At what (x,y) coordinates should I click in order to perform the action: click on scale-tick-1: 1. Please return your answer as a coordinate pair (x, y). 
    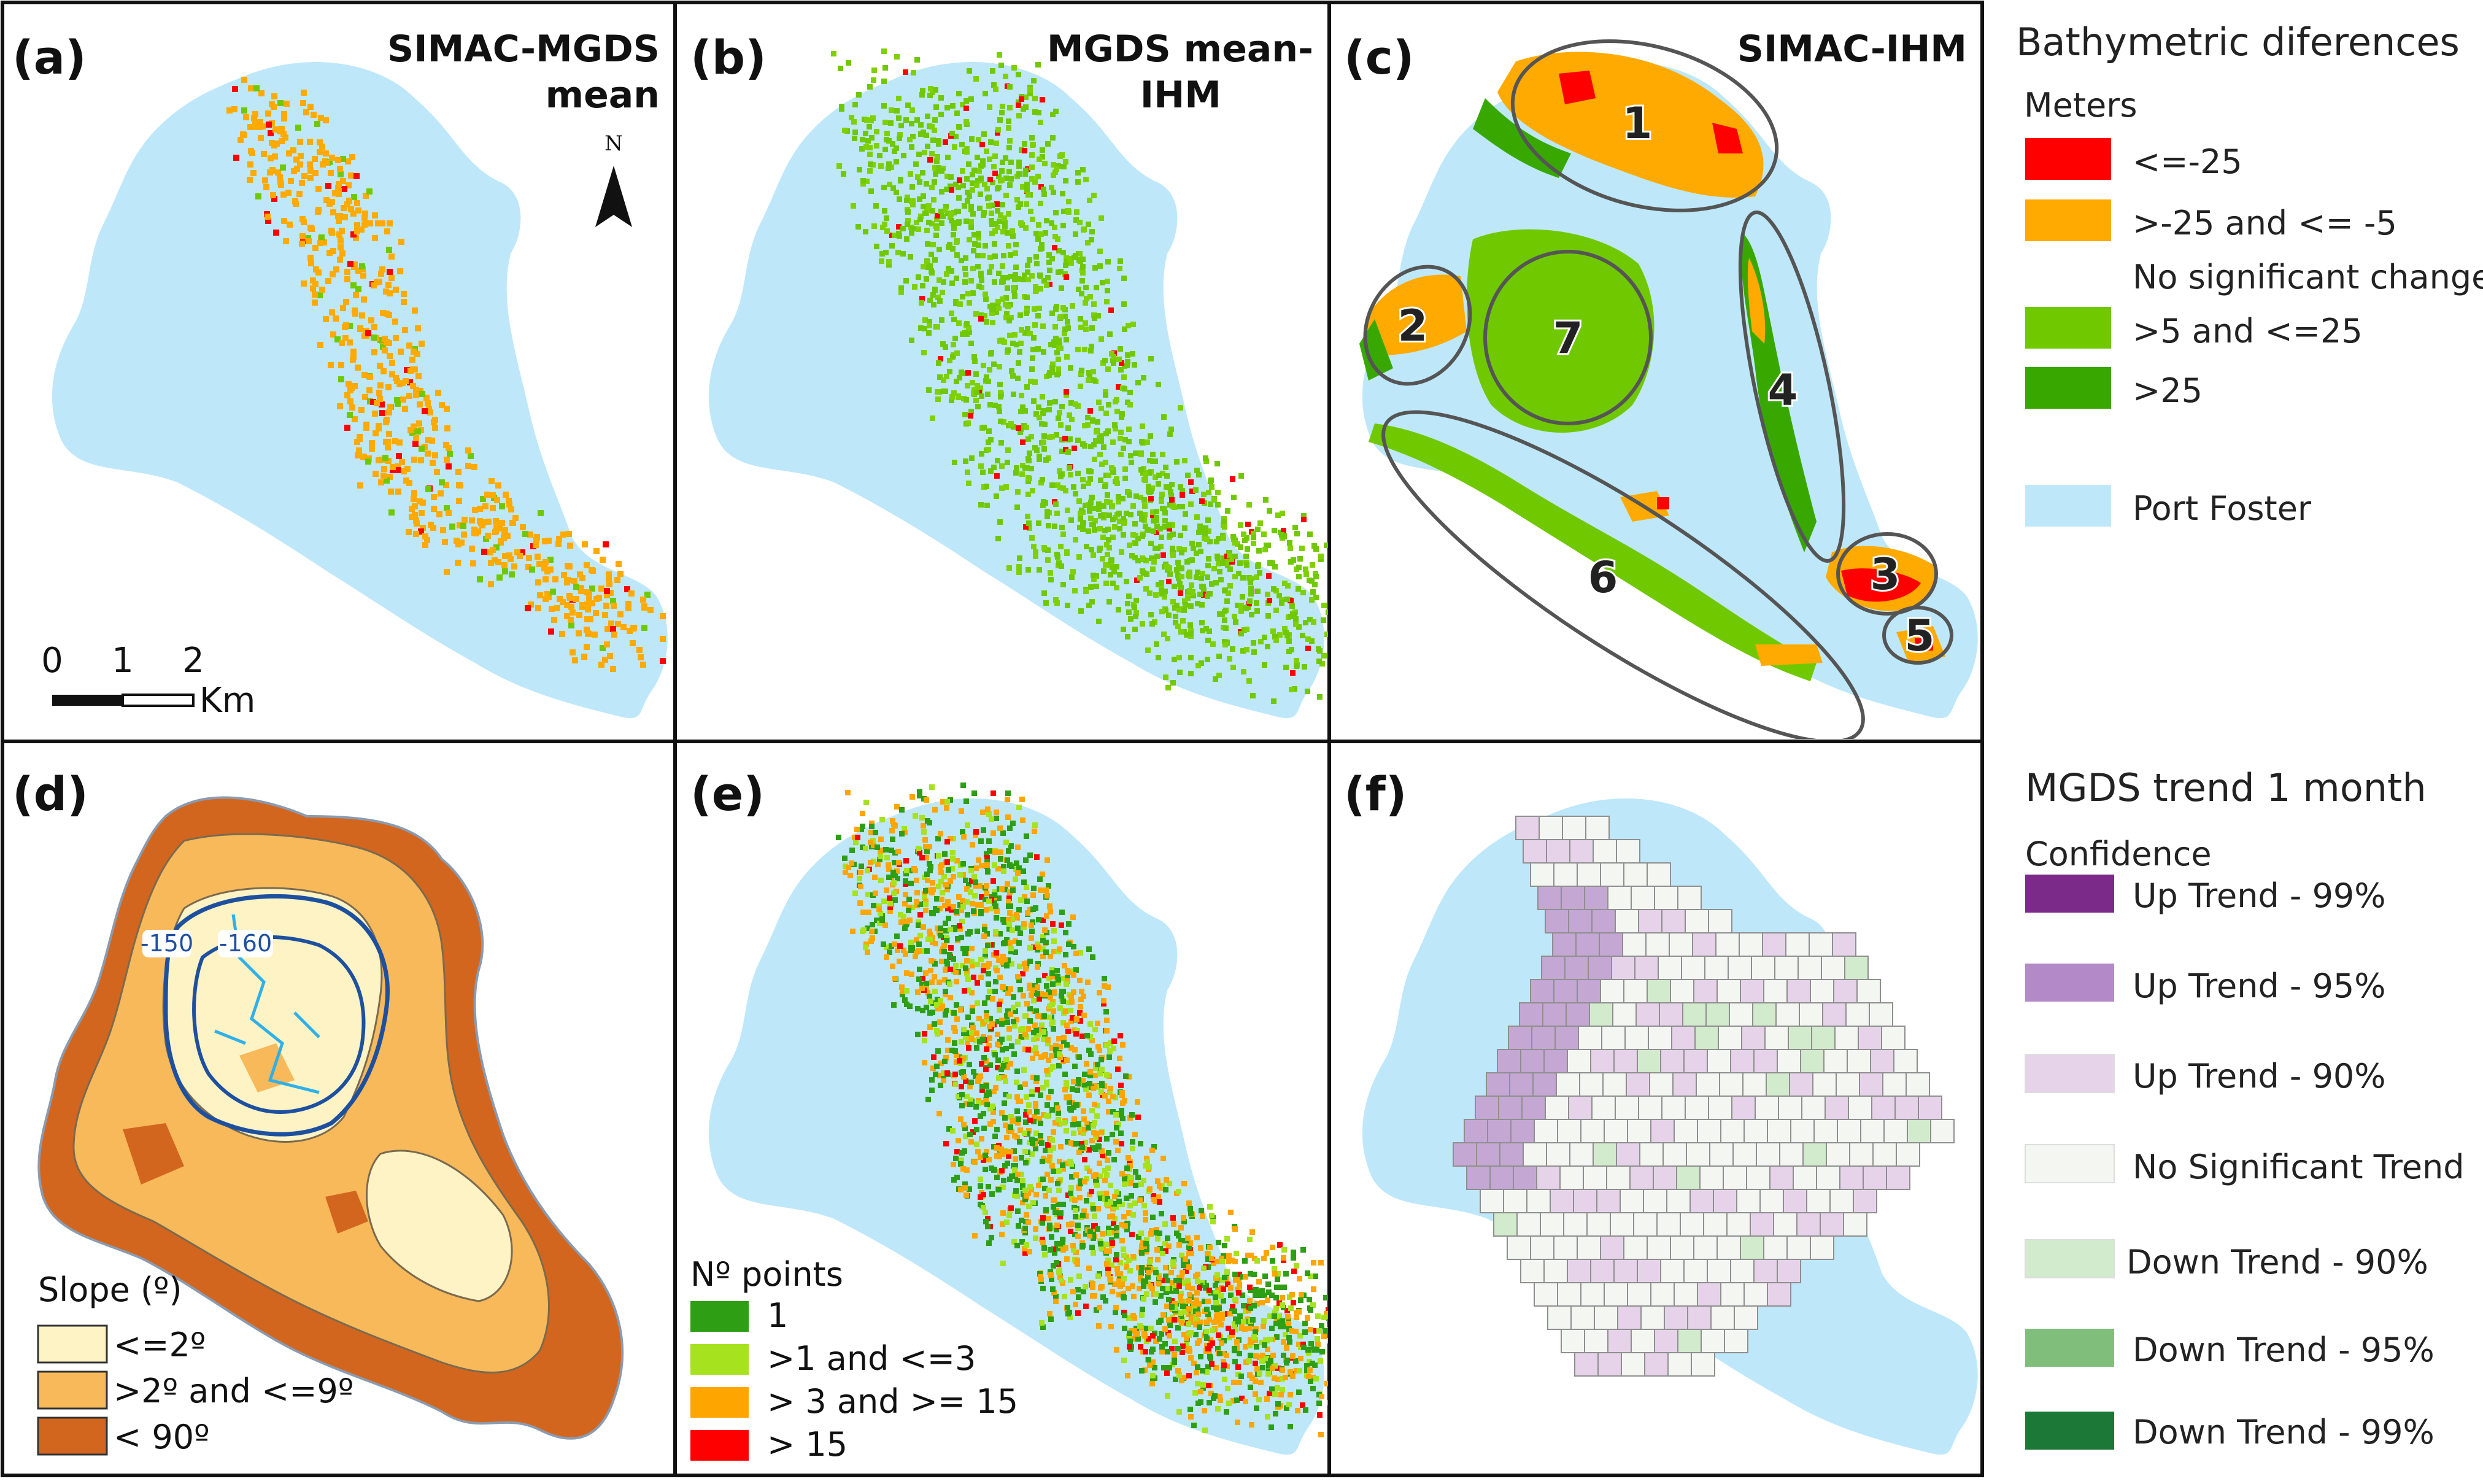
    Looking at the image, I should click on (123, 661).